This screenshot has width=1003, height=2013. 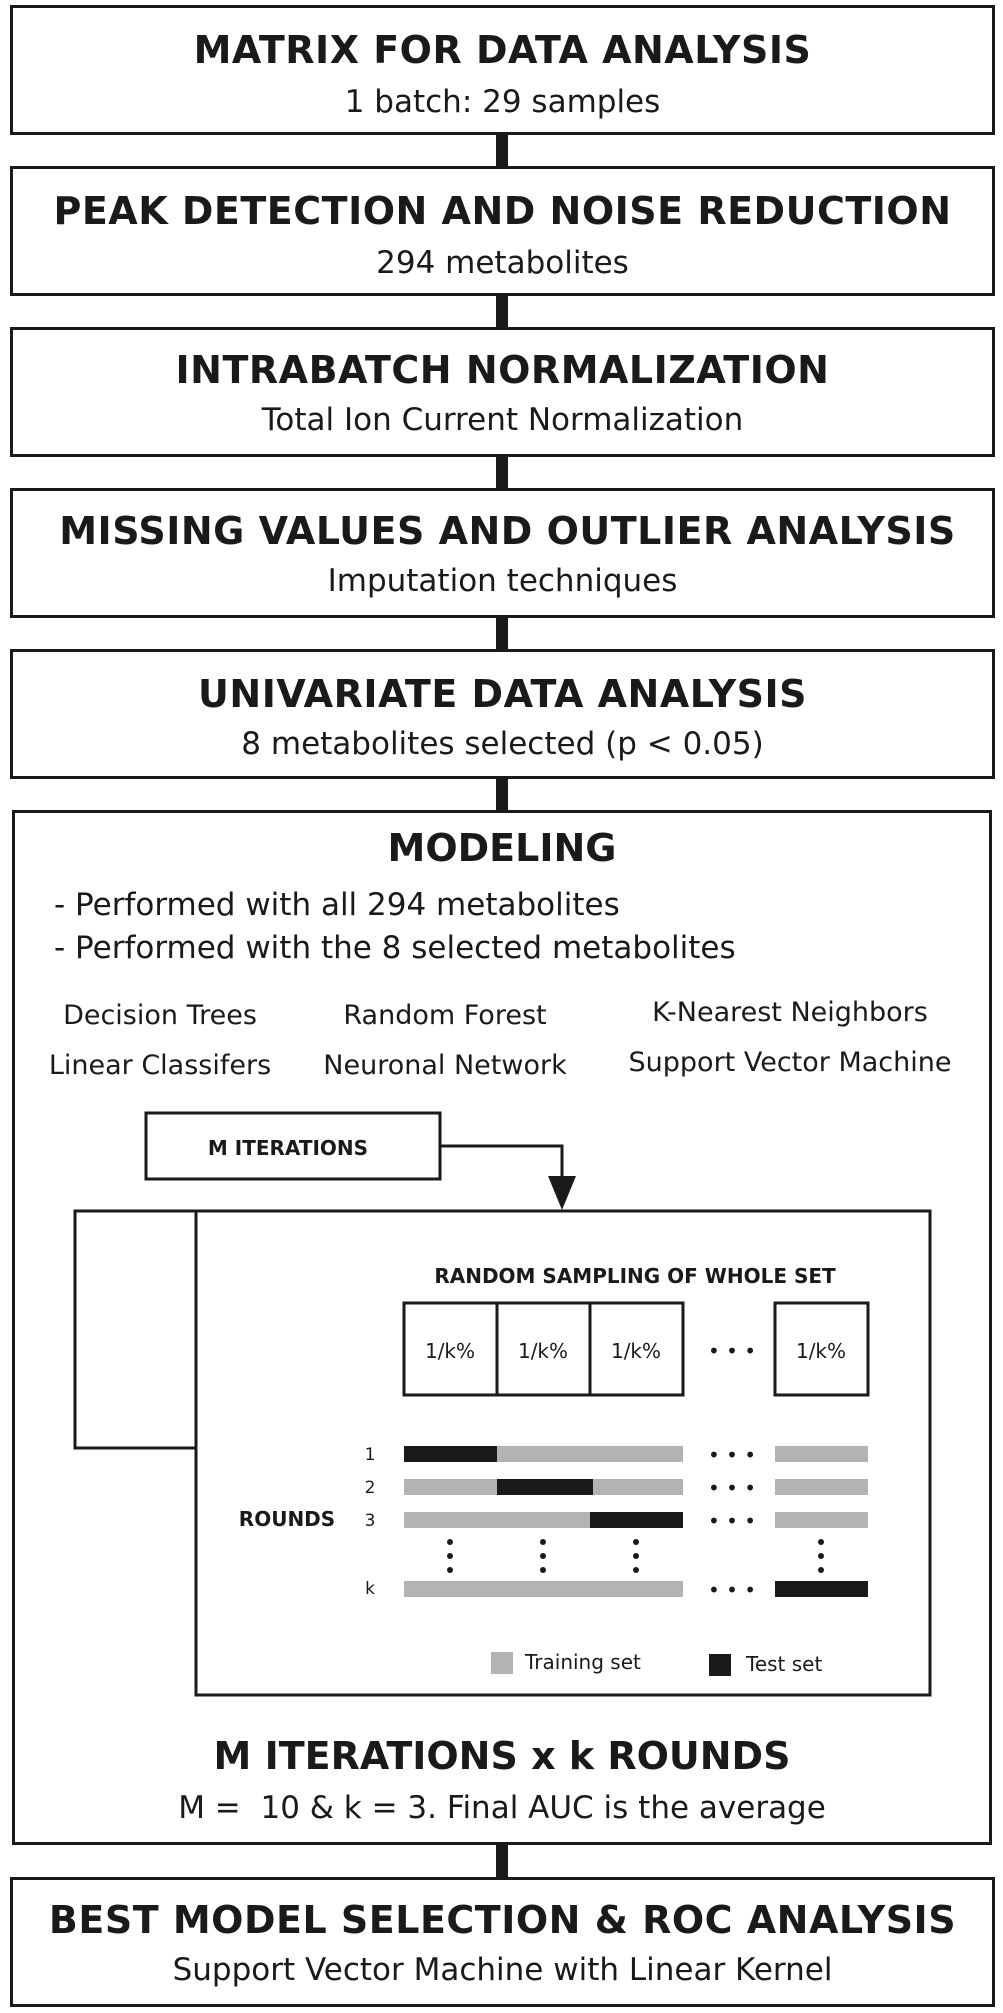 I want to click on round-1-test, so click(x=450, y=1454).